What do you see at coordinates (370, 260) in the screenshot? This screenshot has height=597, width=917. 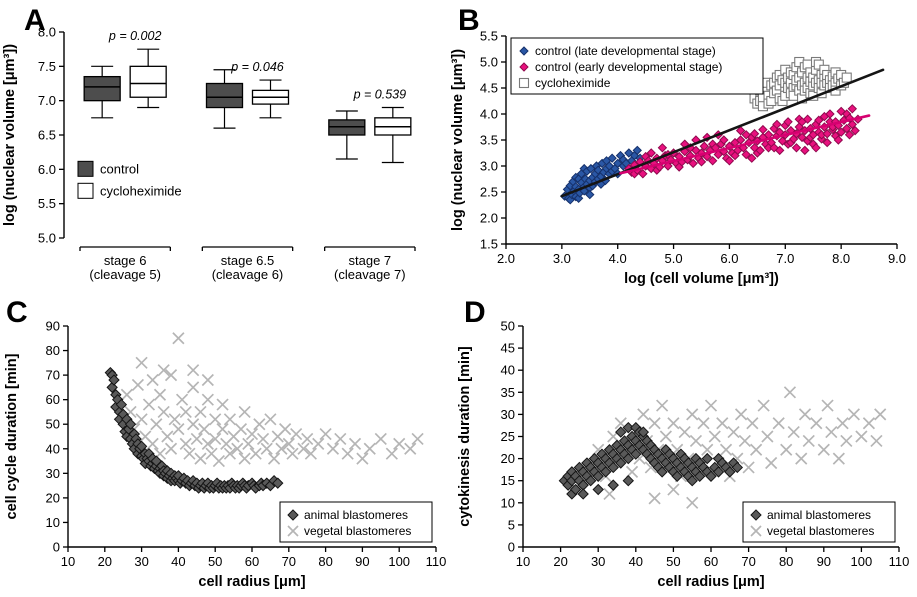 I see `svg-text: stage 7` at bounding box center [370, 260].